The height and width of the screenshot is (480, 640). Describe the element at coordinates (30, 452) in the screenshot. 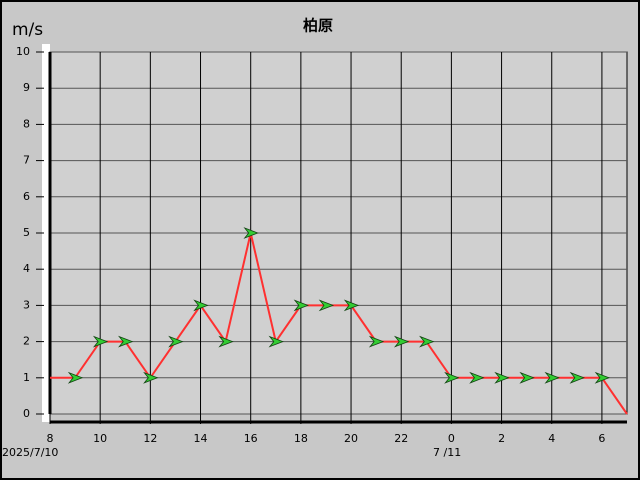

I see `date-label: 2025/7/10` at that location.